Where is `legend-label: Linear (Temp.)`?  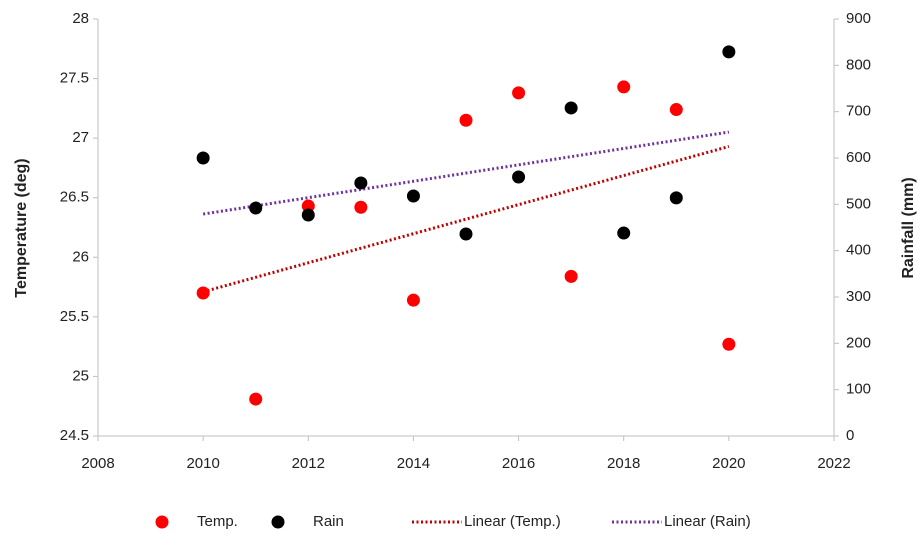
legend-label: Linear (Temp.) is located at coordinates (512, 521).